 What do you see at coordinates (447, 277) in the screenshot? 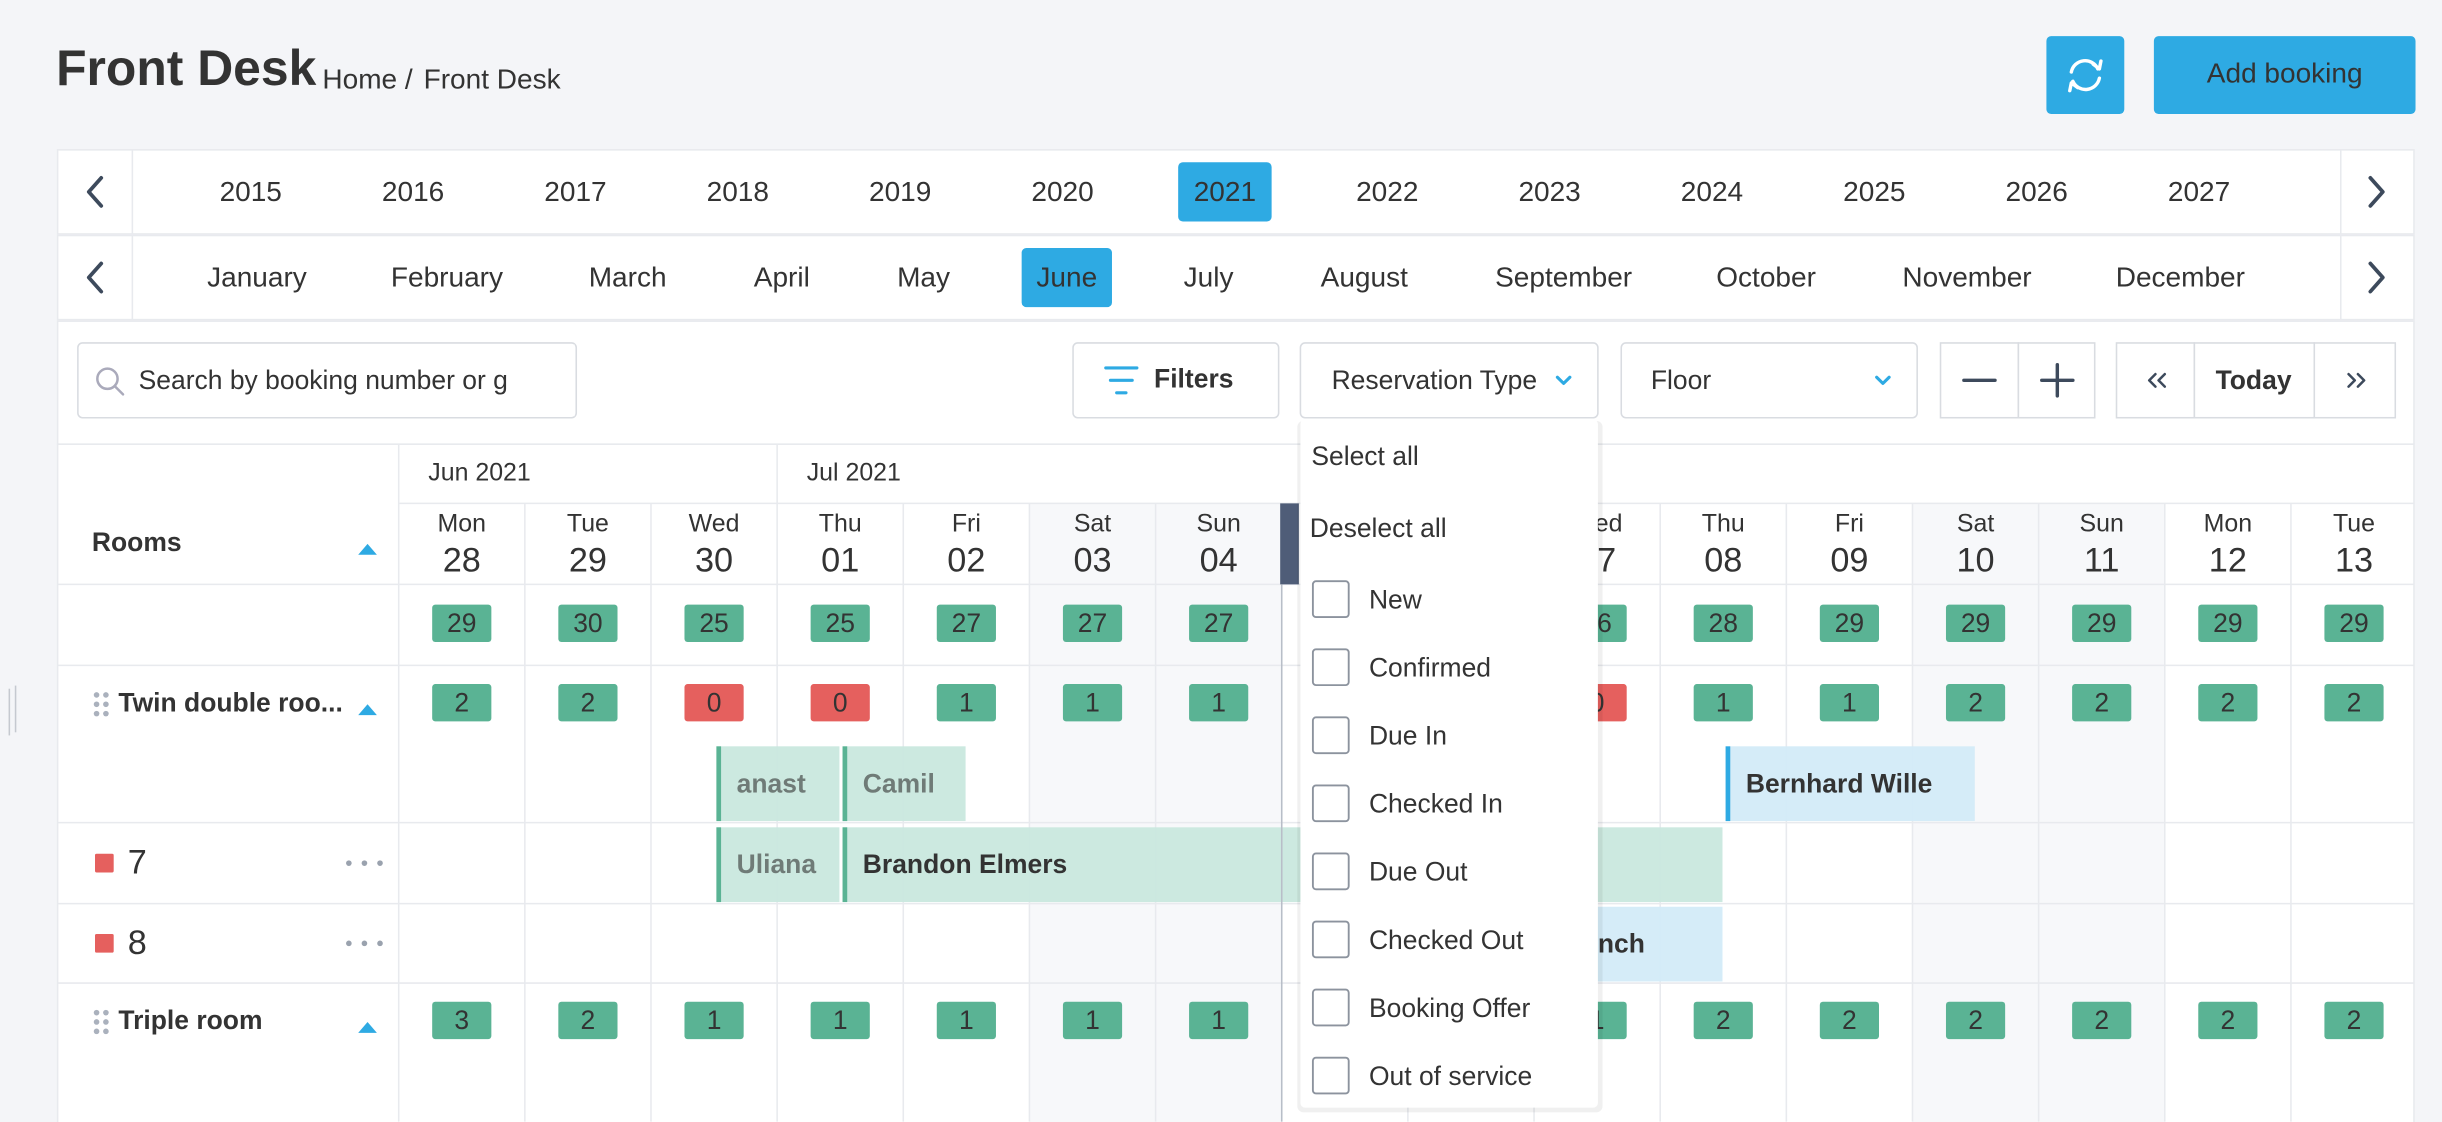
I see `selector-item: February` at bounding box center [447, 277].